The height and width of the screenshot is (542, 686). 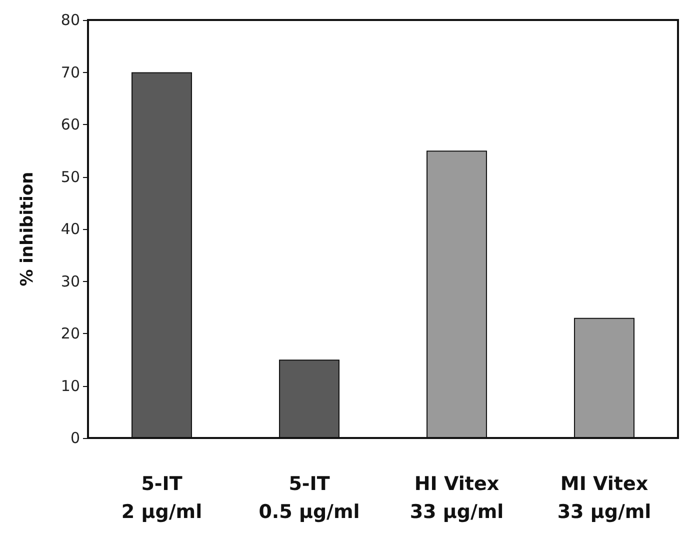 What do you see at coordinates (70, 385) in the screenshot?
I see `y-tick-label: 10` at bounding box center [70, 385].